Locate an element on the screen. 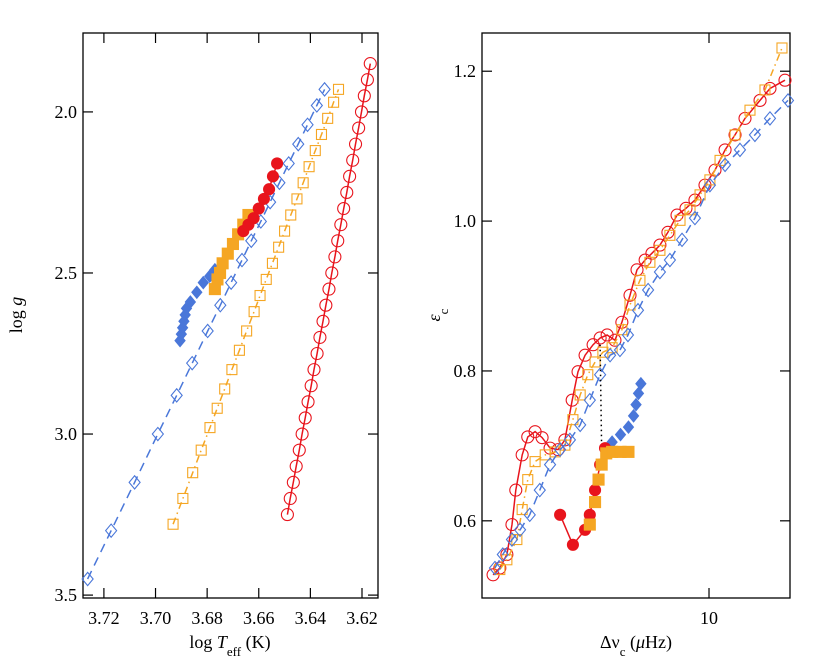 The height and width of the screenshot is (664, 830). x-axis-label: log Teff (K) is located at coordinates (229, 645).